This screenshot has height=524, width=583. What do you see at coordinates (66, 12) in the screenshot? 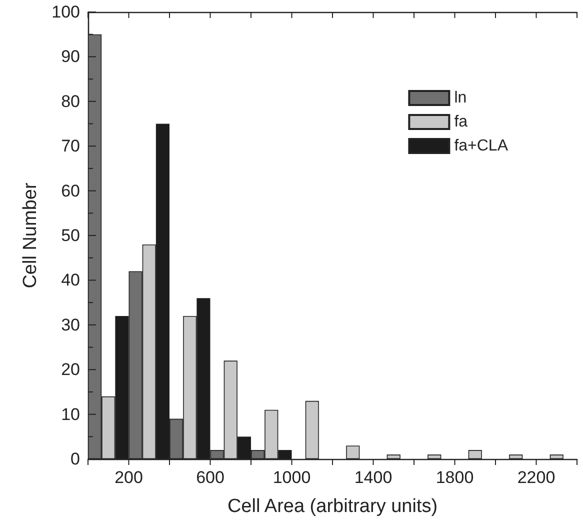
I see `y-tick-label: 100` at bounding box center [66, 12].